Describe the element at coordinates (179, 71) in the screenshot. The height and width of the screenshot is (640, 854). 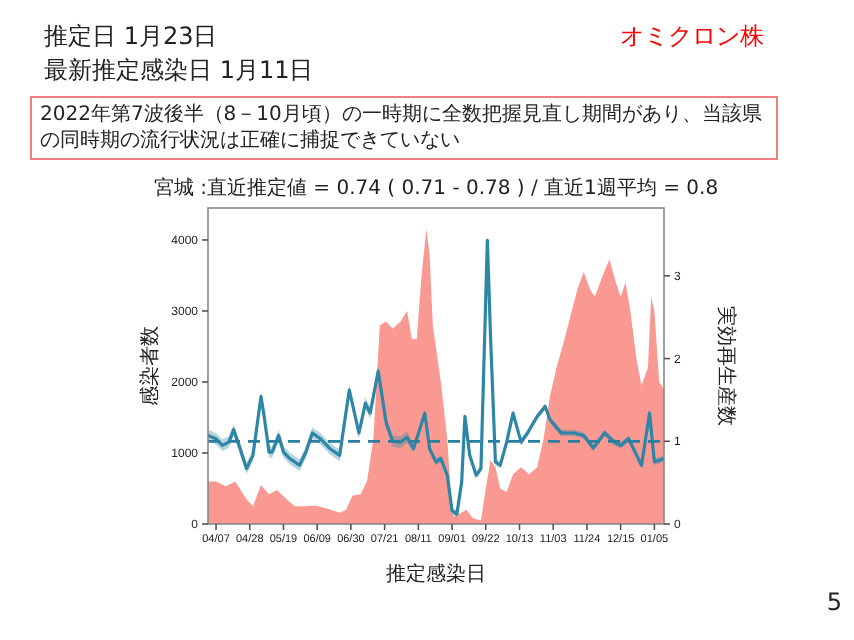
I see `text: 最新推定感染日 1月11日` at that location.